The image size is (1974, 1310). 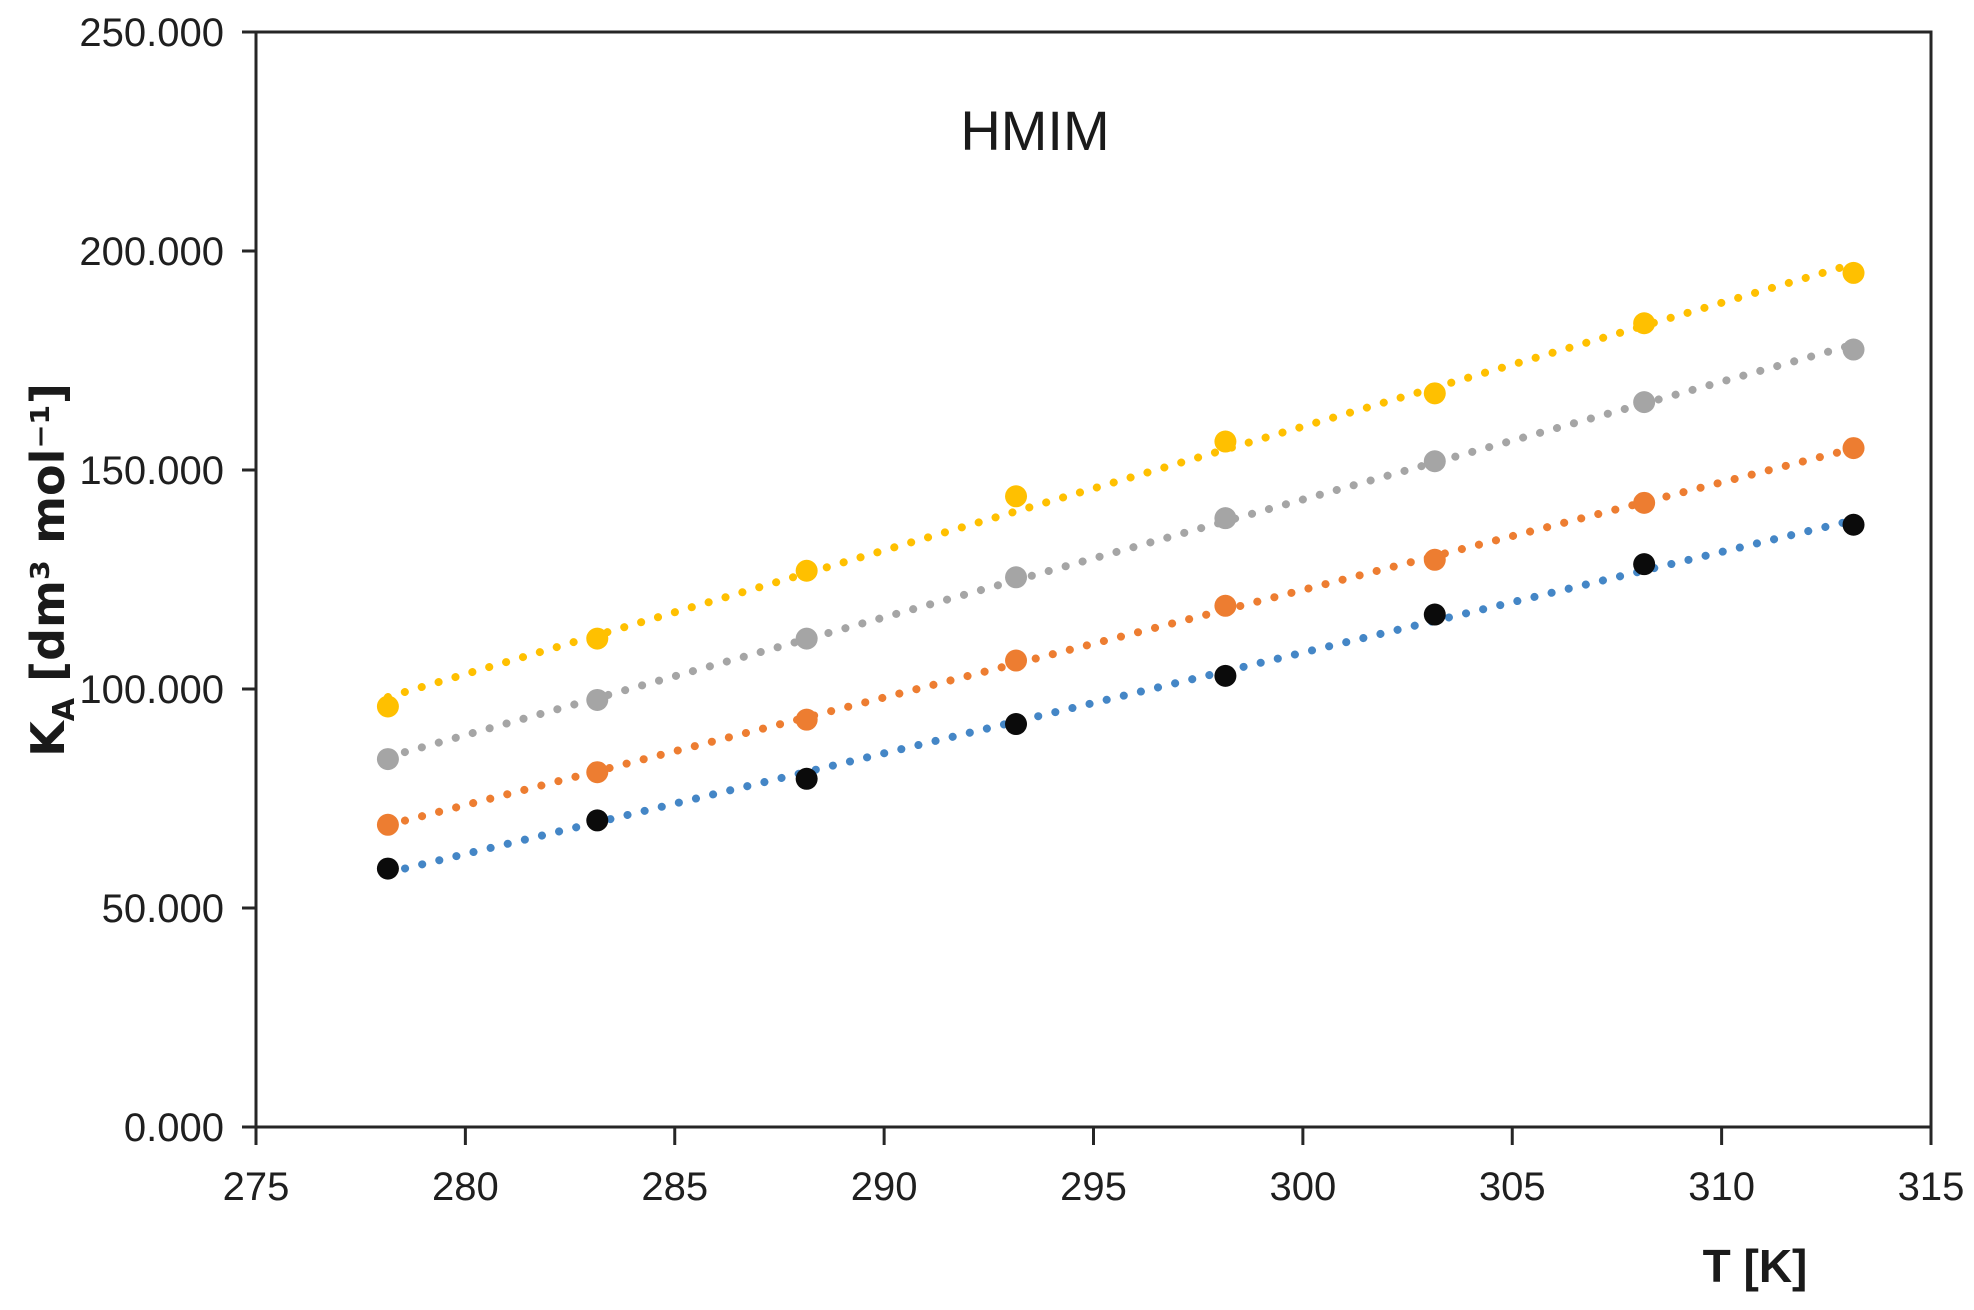 What do you see at coordinates (48, 540) in the screenshot?
I see `y-axis-title-units: [dm³ mol⁻¹]` at bounding box center [48, 540].